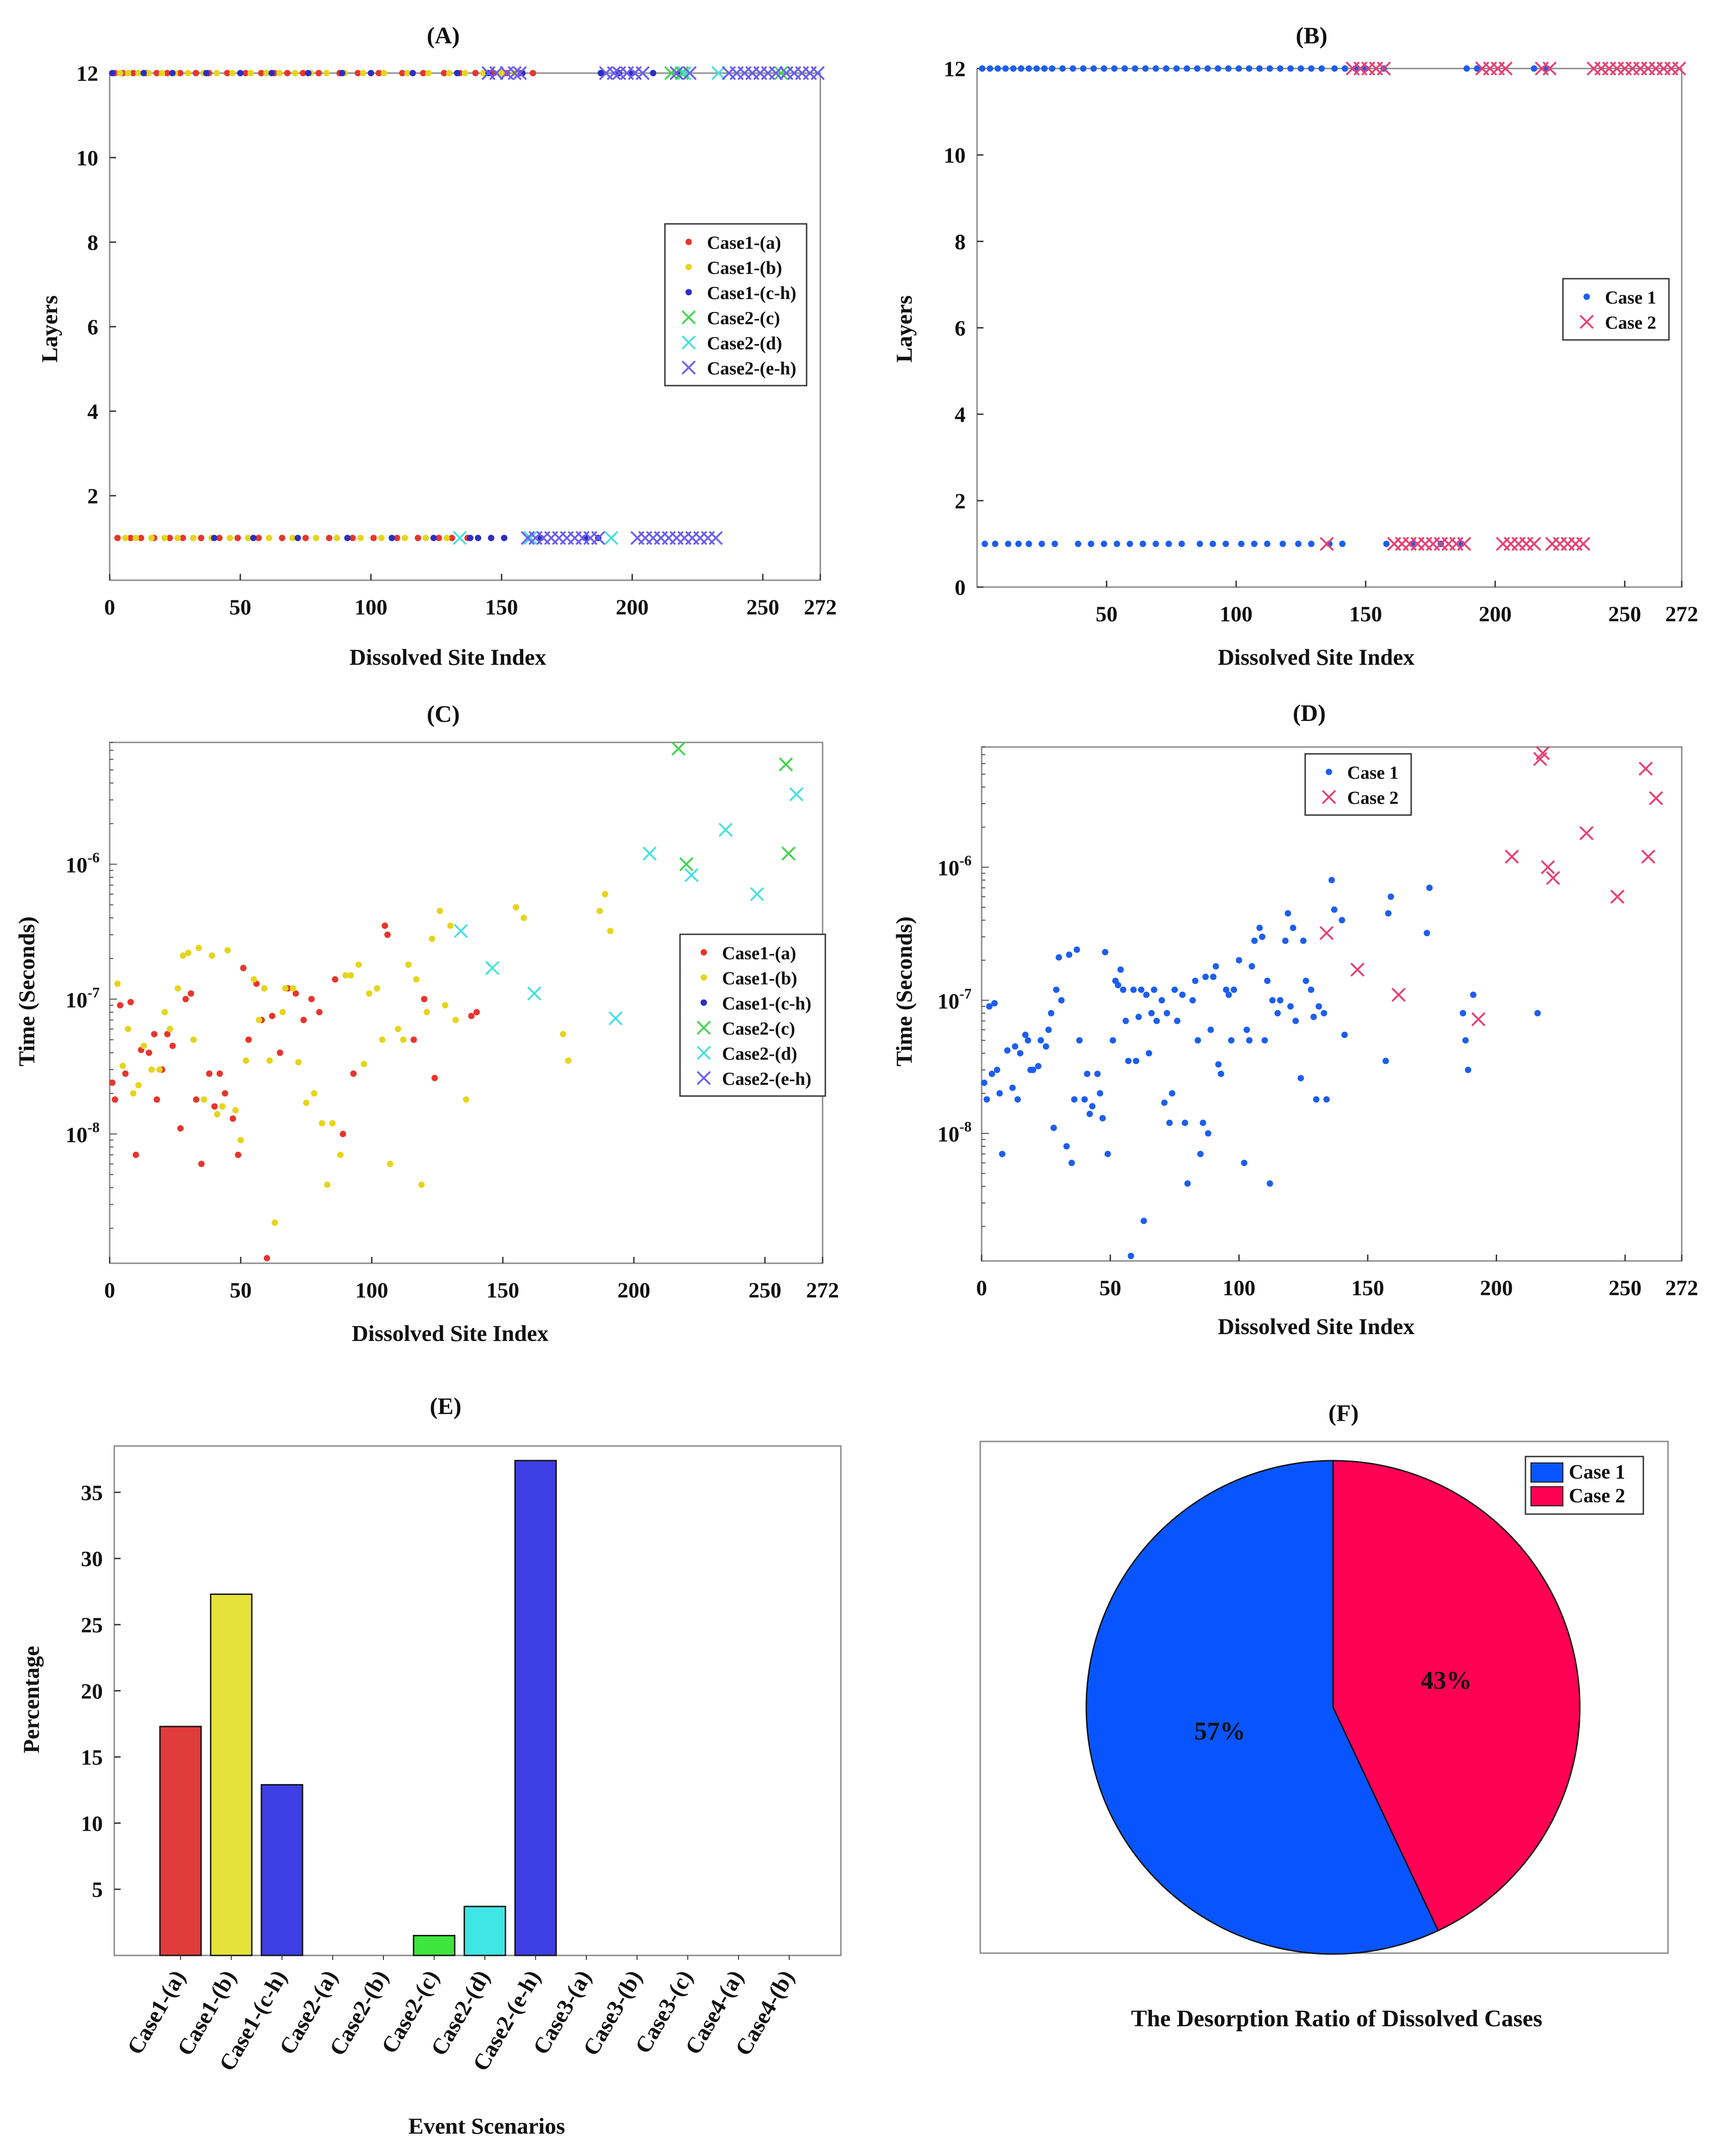  I want to click on legend-label: Case1-(a), so click(744, 243).